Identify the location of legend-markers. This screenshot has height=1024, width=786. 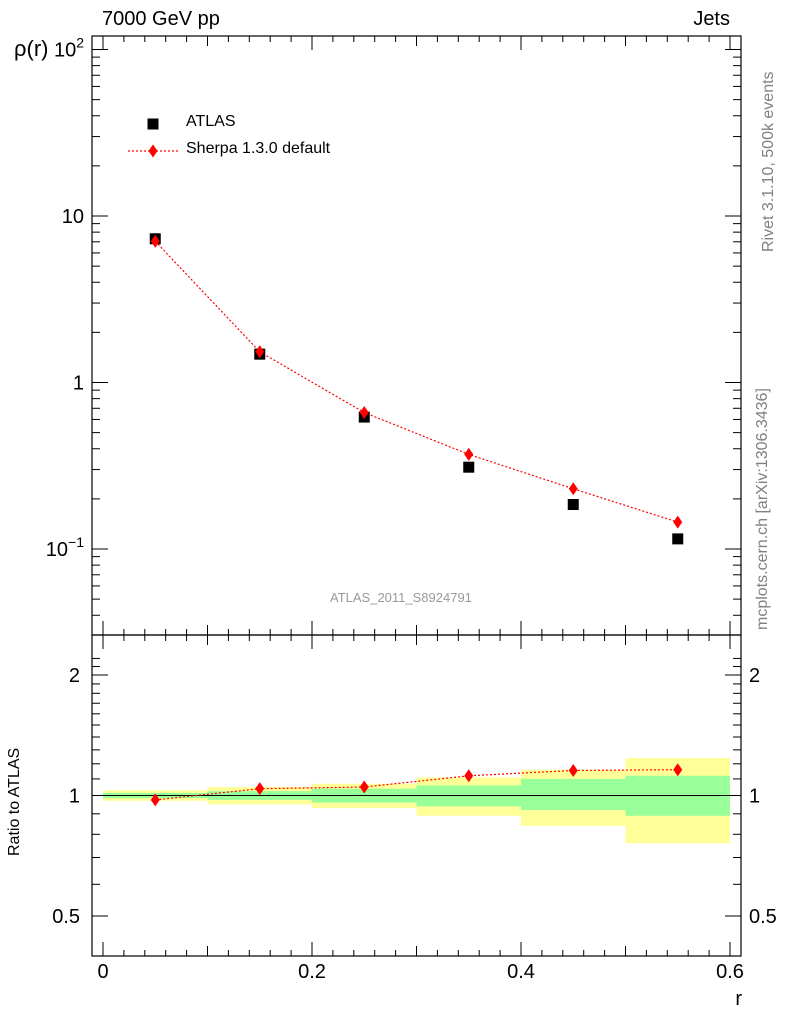
(153, 138).